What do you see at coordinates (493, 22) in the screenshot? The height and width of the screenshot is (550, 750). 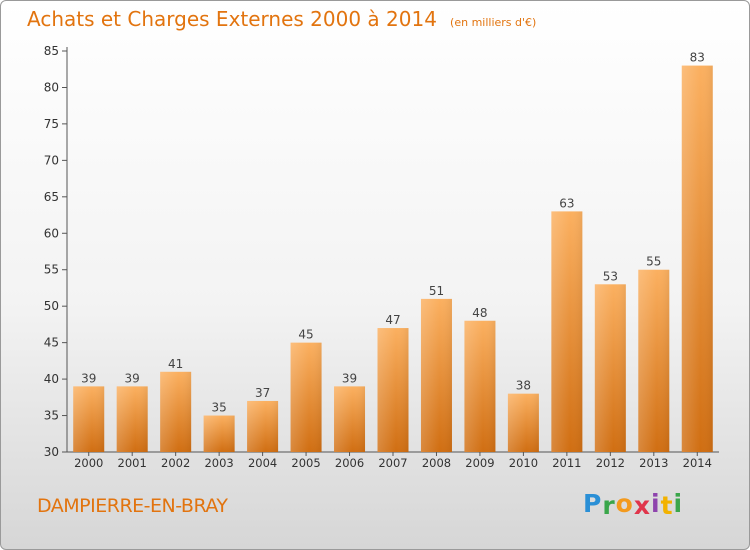 I see `chart-subtitle: (en milliers d'€)` at bounding box center [493, 22].